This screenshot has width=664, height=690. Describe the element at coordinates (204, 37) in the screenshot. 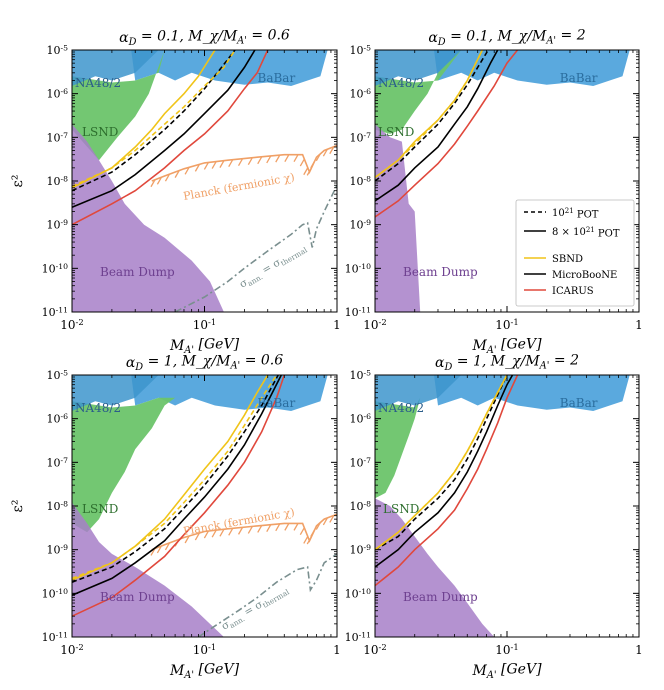

I see `panel-title: αD = 0.1, M_χ/MA' = 0.6` at that location.